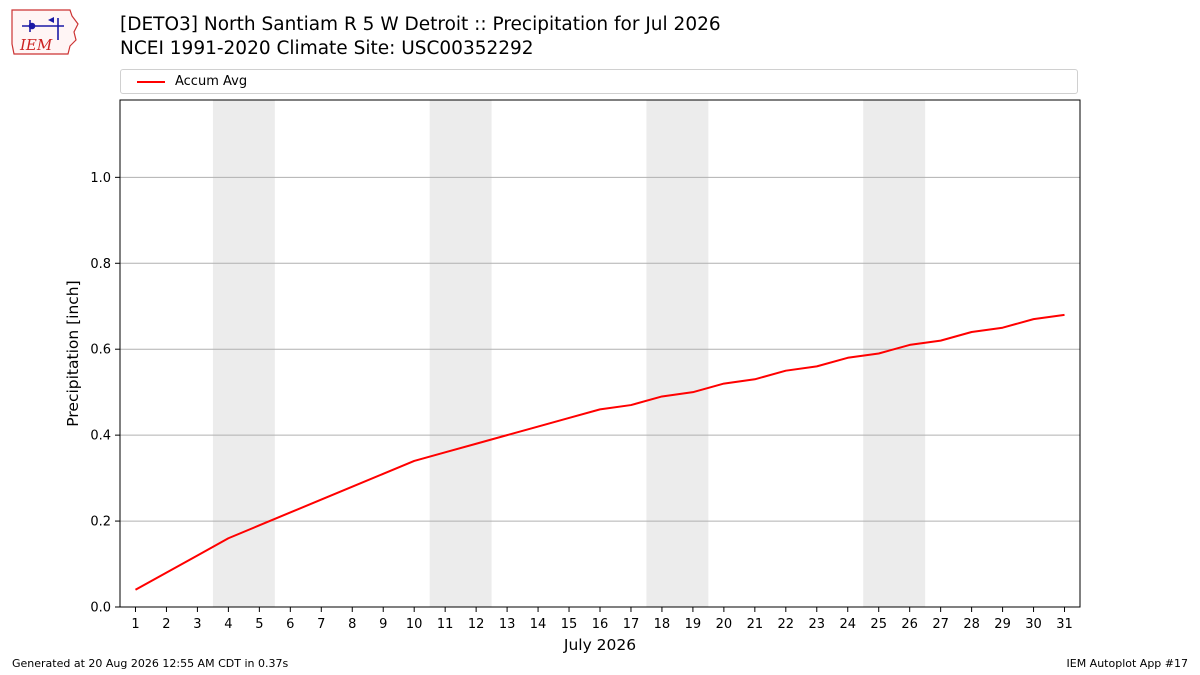 The width and height of the screenshot is (1200, 675). Describe the element at coordinates (151, 82) in the screenshot. I see `legend-swatch-accum-avg` at that location.